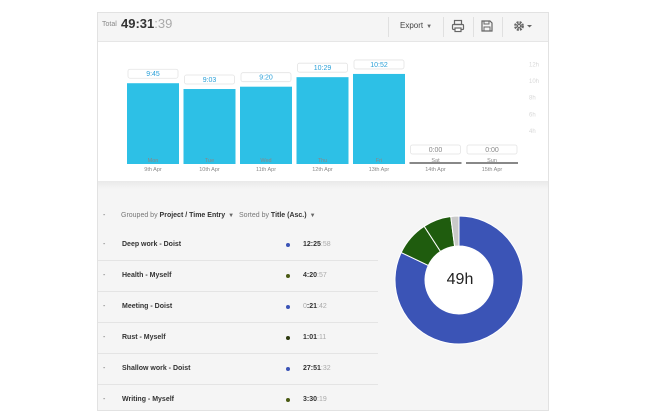 The height and width of the screenshot is (411, 645). What do you see at coordinates (288, 215) in the screenshot?
I see `sort-by-value: Title (Asc.)` at bounding box center [288, 215].